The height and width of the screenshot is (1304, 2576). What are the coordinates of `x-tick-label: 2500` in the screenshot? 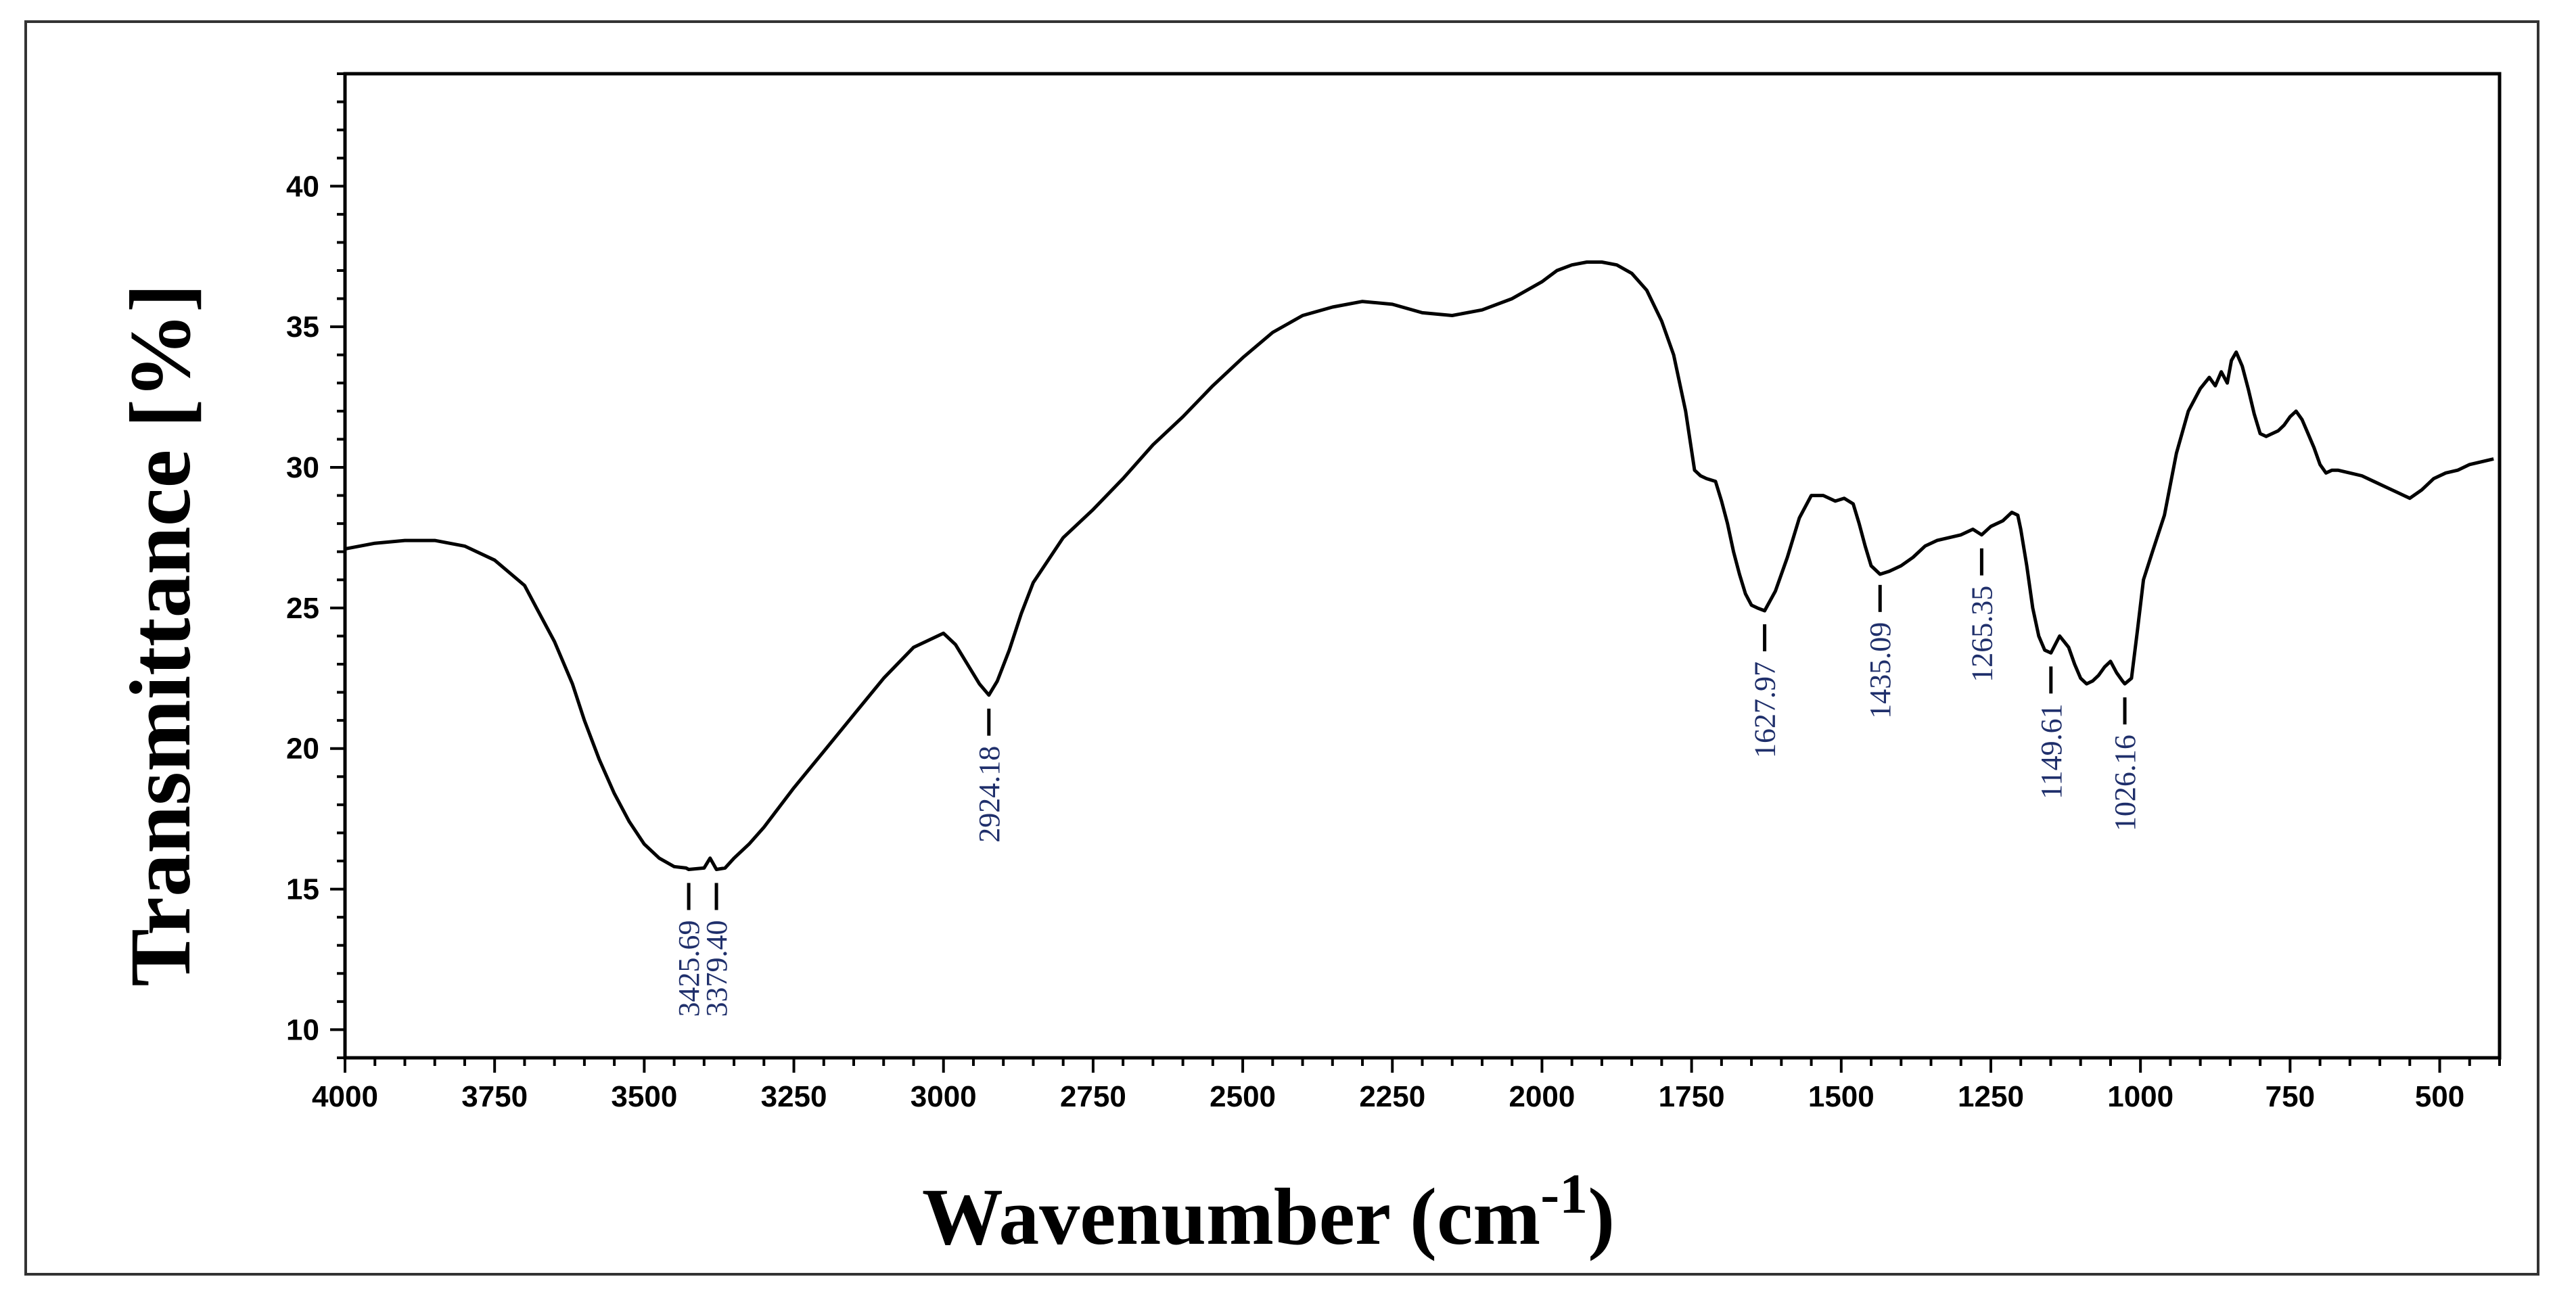 It's located at (1243, 1096).